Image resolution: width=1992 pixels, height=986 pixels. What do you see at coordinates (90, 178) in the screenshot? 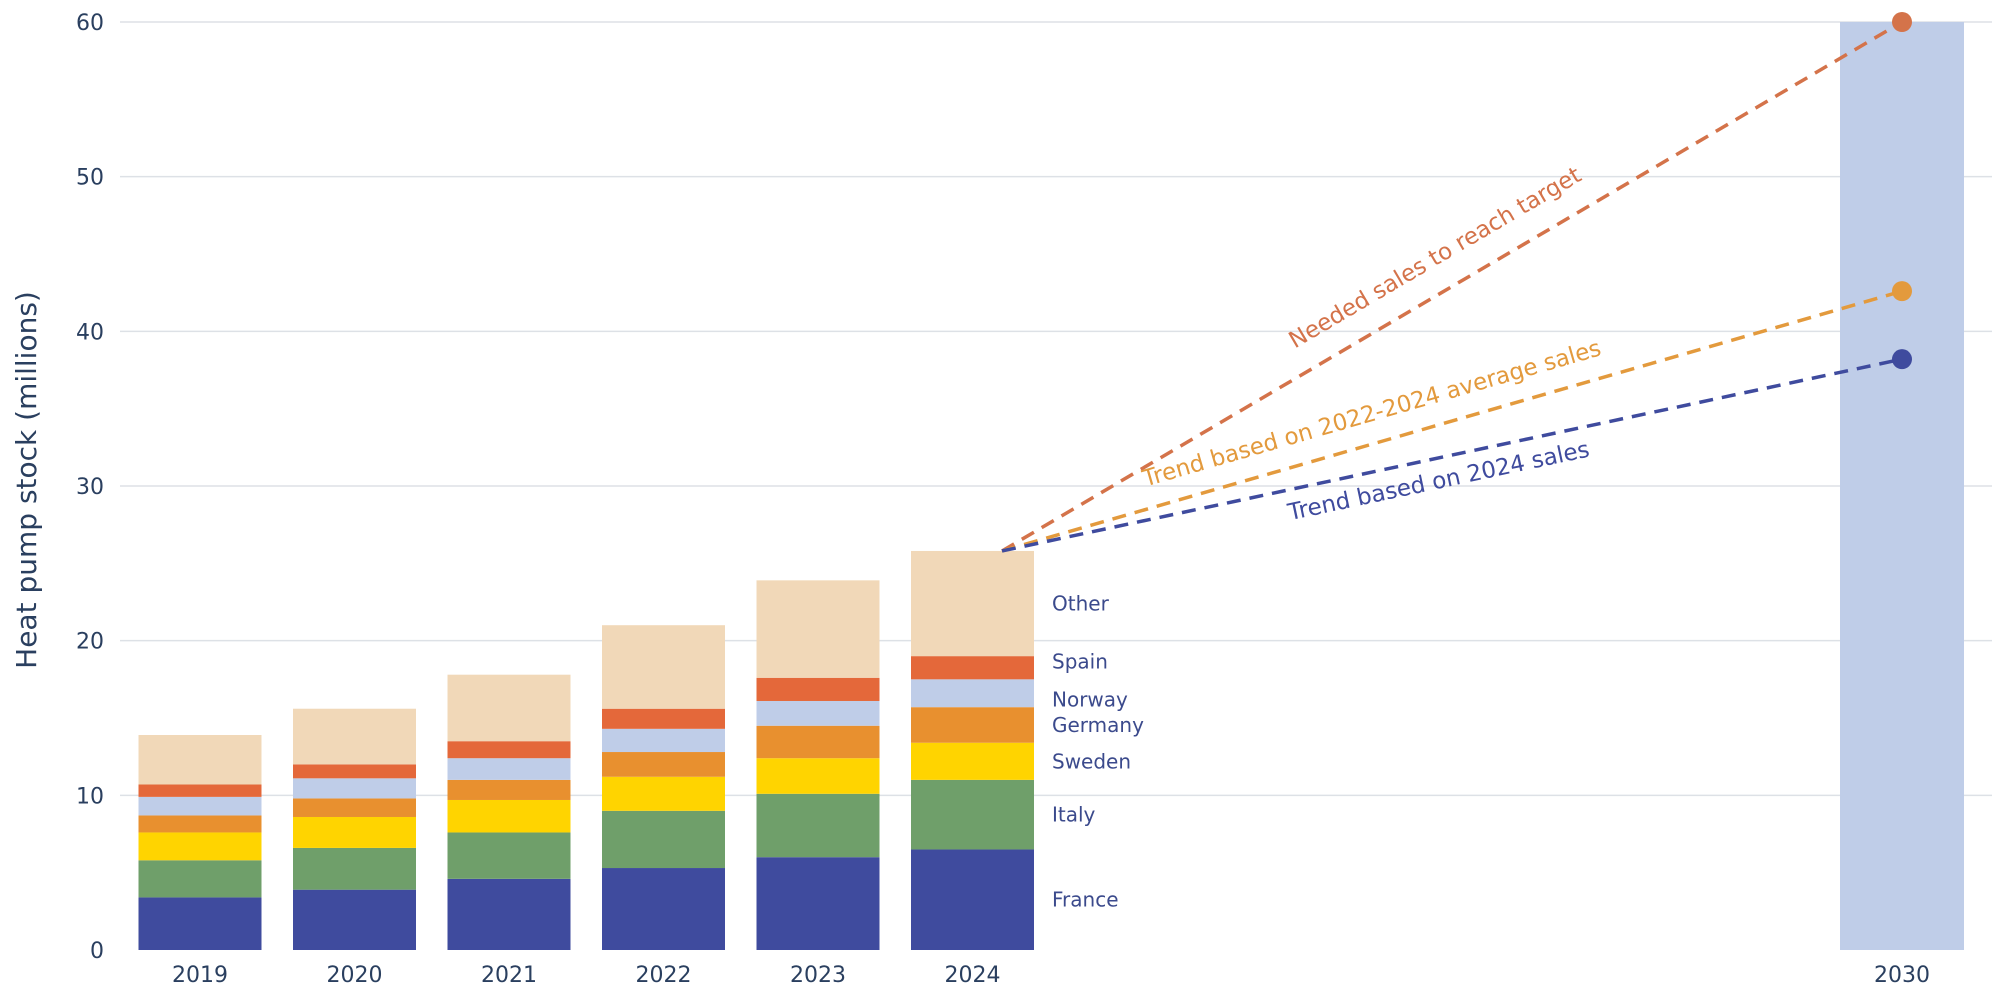
I see `y-tick-label: 50` at bounding box center [90, 178].